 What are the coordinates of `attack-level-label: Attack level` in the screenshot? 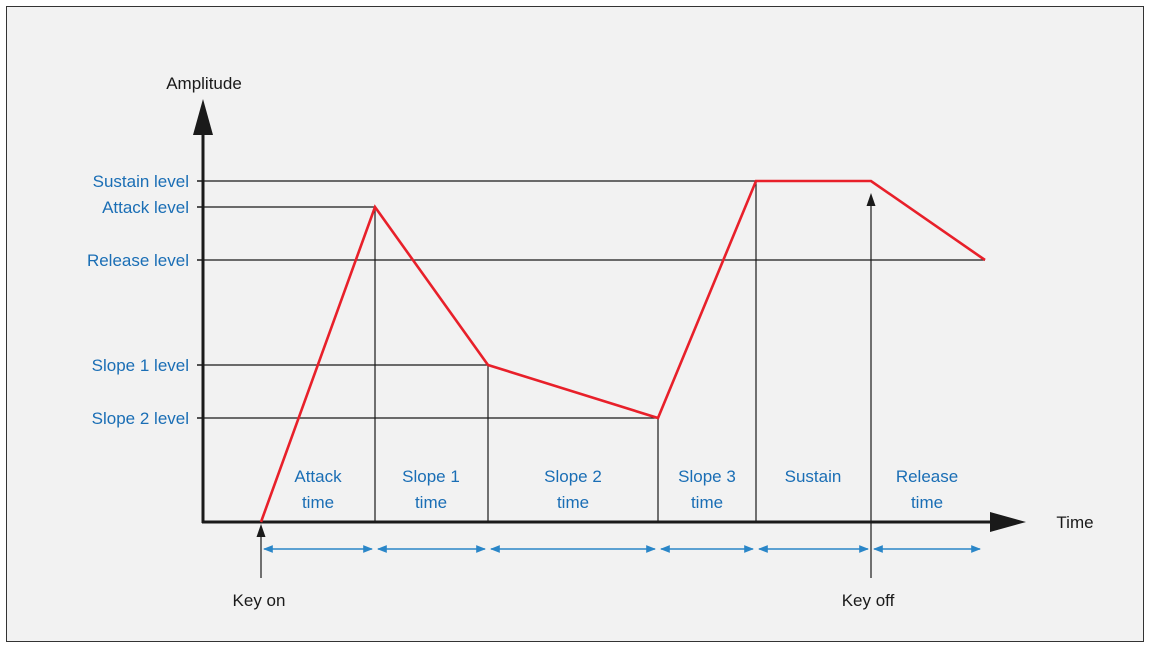 It's located at (145, 207).